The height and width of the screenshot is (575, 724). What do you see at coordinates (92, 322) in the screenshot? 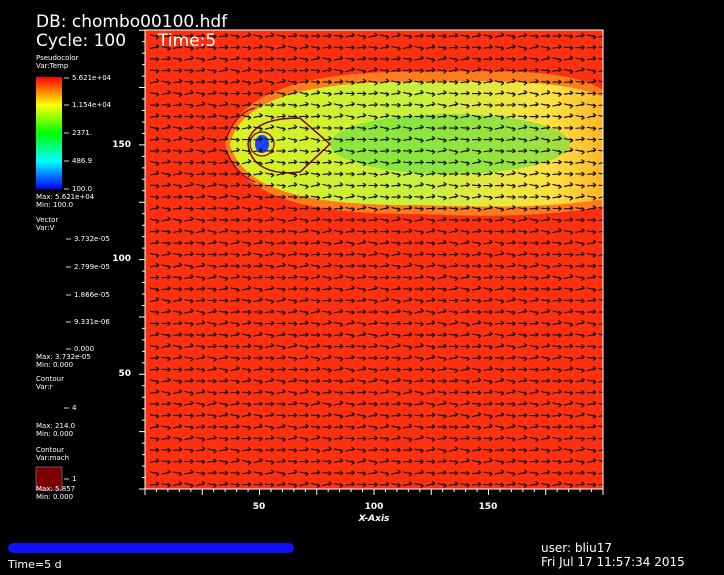
I see `legend-label: 9.331e-06` at bounding box center [92, 322].